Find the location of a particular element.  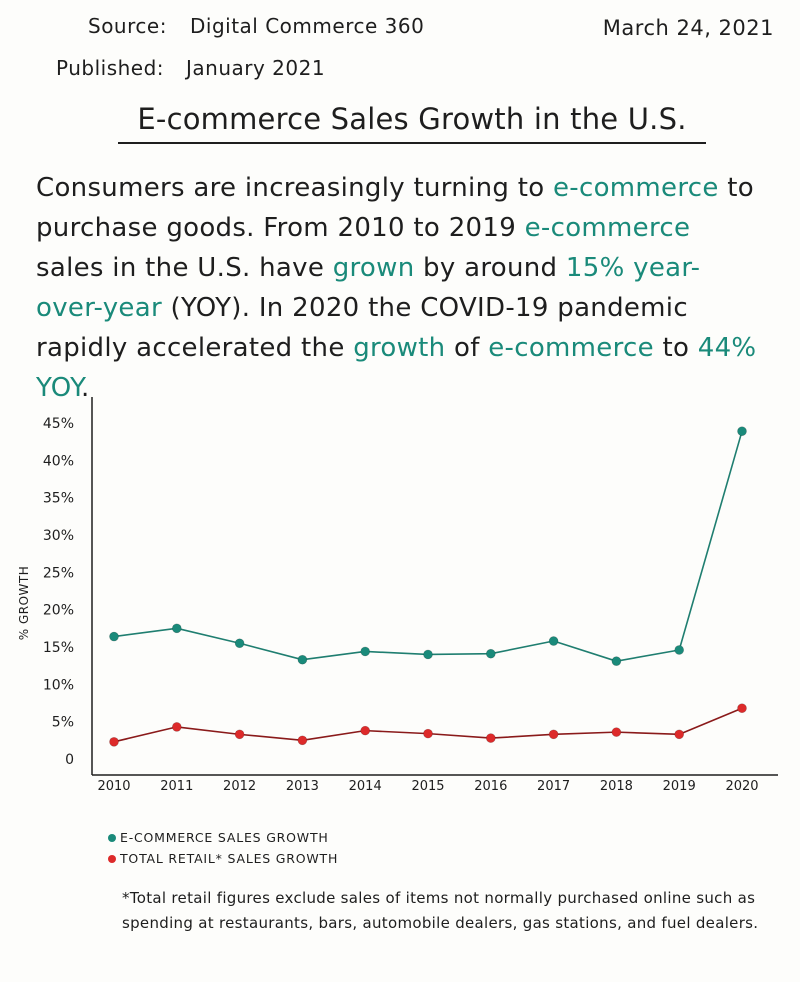

legend-retail-label: TOTAL RETAIL* SALES GROWTH is located at coordinates (229, 858).